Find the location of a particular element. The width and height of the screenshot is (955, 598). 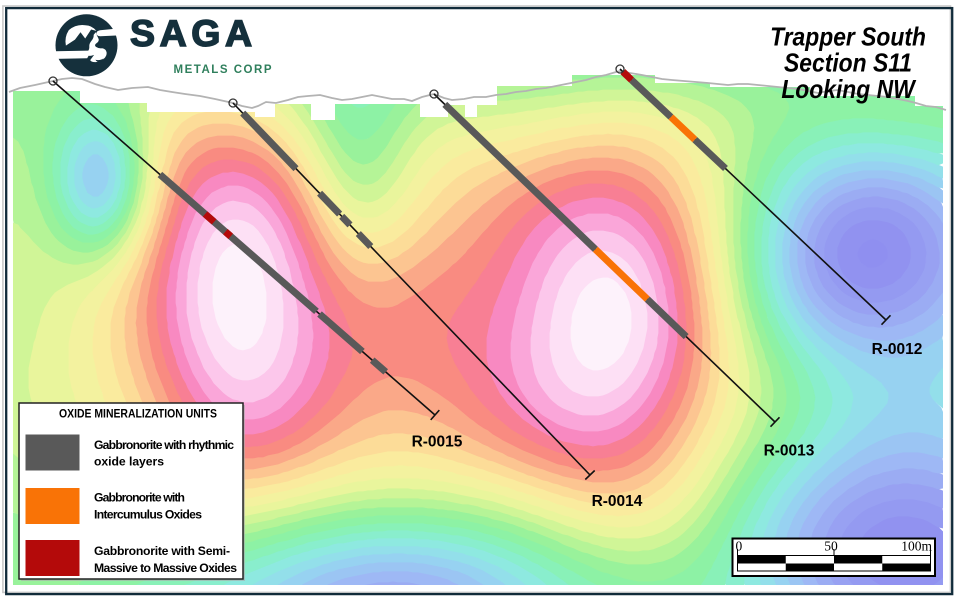

svg-text: Gabbronorite with is located at coordinates (139, 498).